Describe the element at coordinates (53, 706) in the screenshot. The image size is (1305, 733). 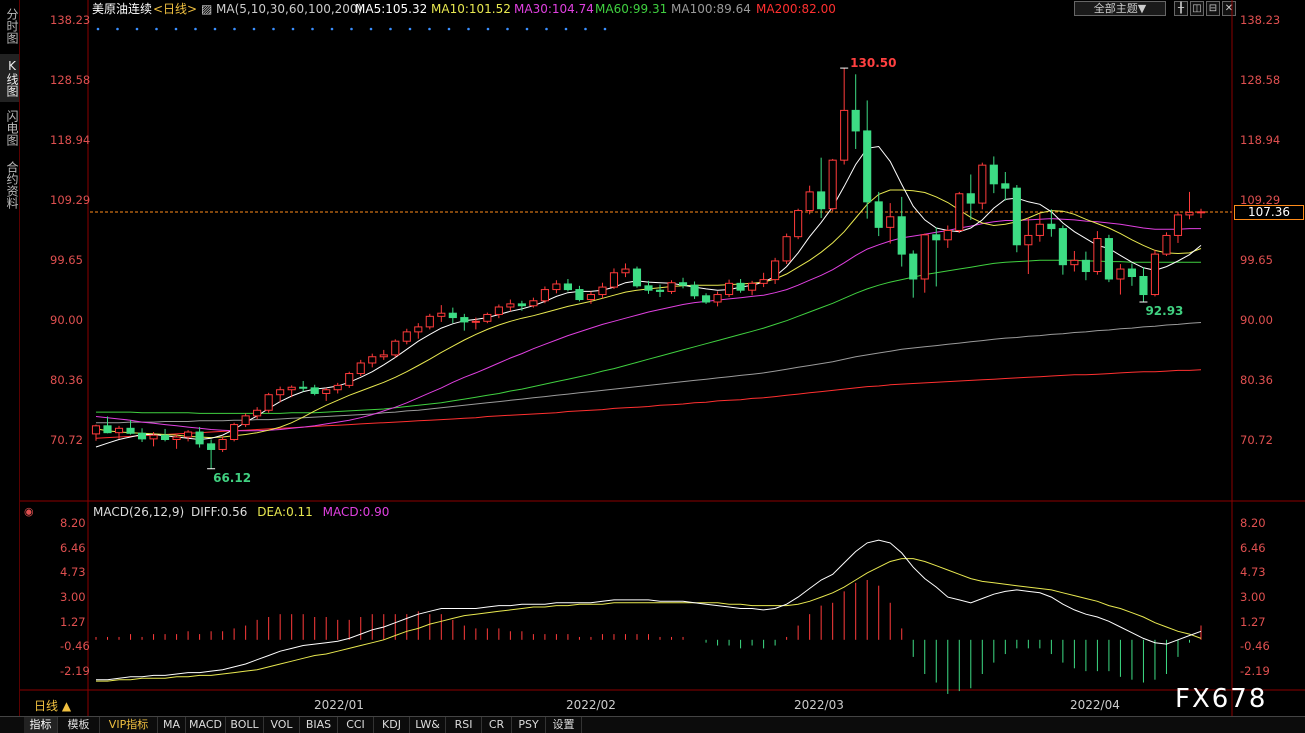
I see `period-selector-button: 日线 ▲` at that location.